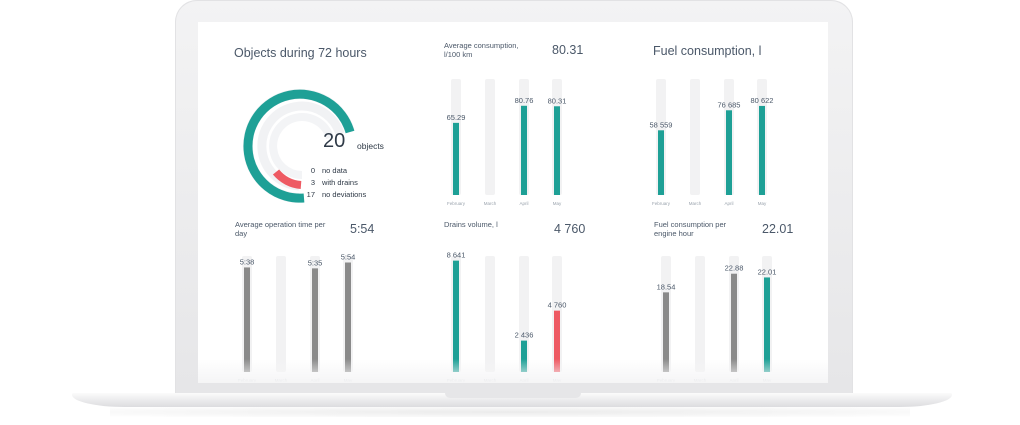  What do you see at coordinates (729, 104) in the screenshot?
I see `bar-value-label: 76 685` at bounding box center [729, 104].